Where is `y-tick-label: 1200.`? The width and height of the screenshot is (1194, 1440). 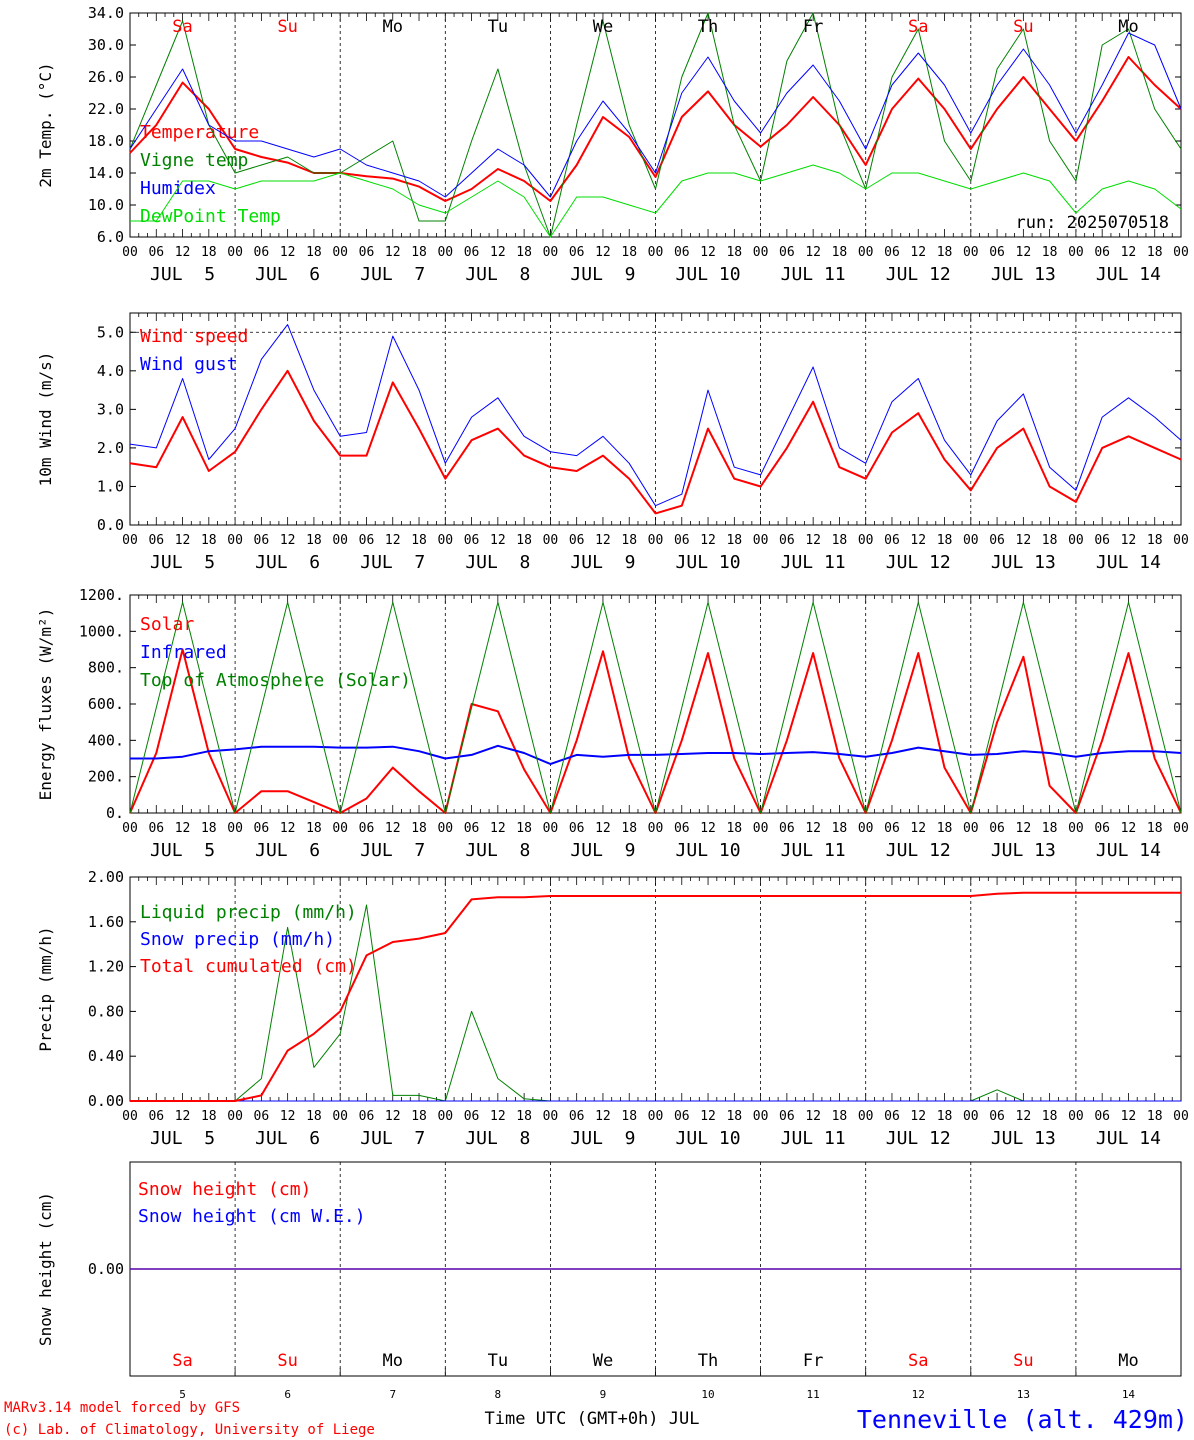
y-tick-label: 1200. is located at coordinates (101, 595).